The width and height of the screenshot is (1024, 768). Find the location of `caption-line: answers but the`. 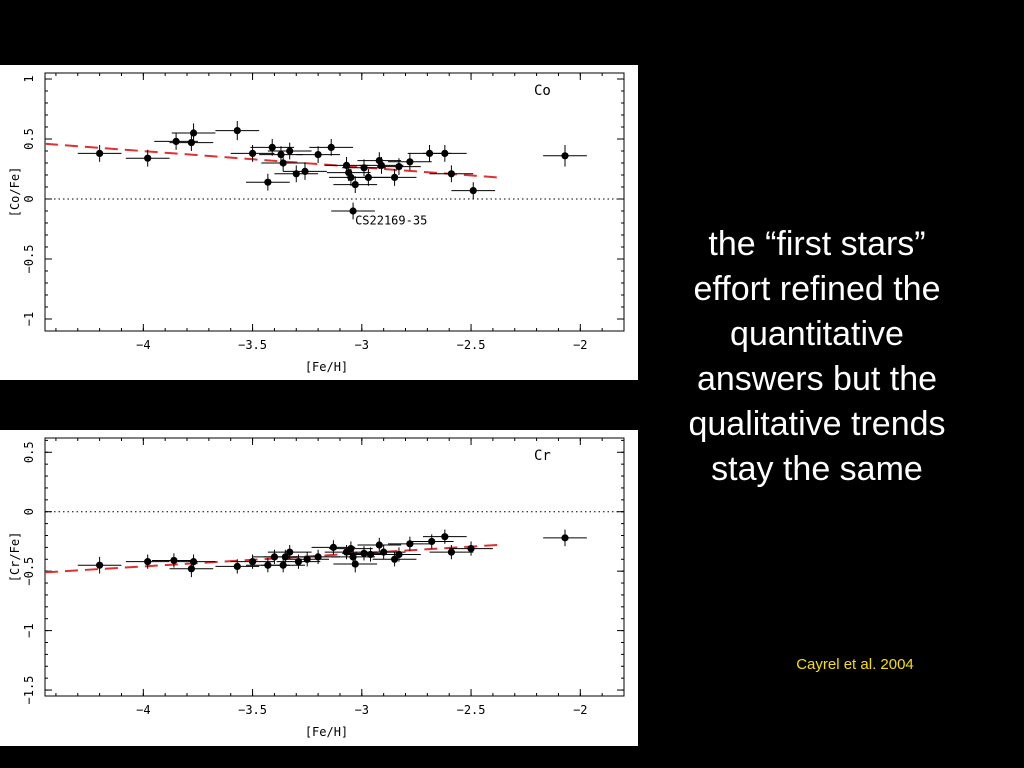

caption-line: answers but the is located at coordinates (817, 379).